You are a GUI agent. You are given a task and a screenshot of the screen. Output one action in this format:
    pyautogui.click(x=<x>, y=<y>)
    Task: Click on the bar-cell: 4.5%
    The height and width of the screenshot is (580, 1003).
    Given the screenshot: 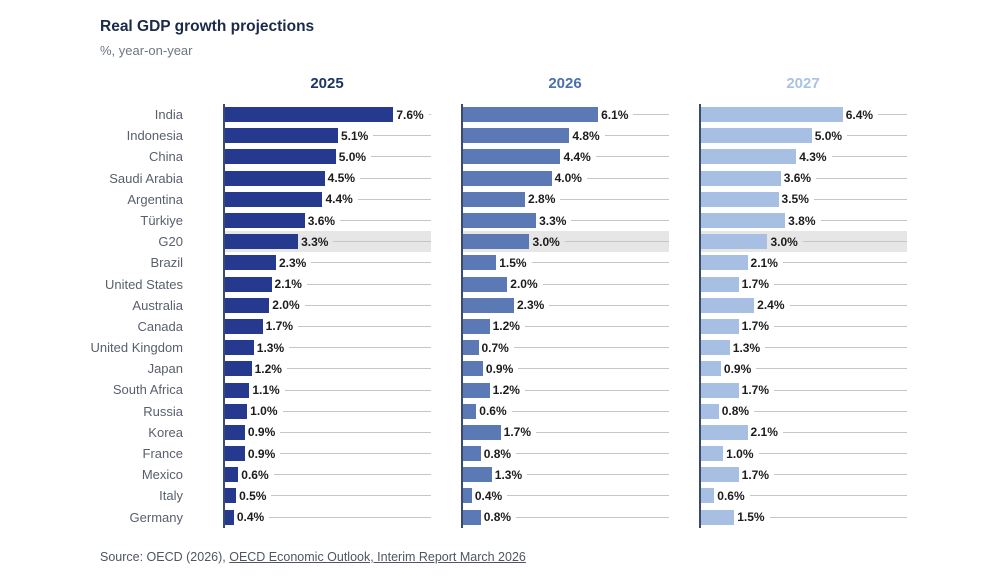 What is the action you would take?
    pyautogui.click(x=327, y=178)
    